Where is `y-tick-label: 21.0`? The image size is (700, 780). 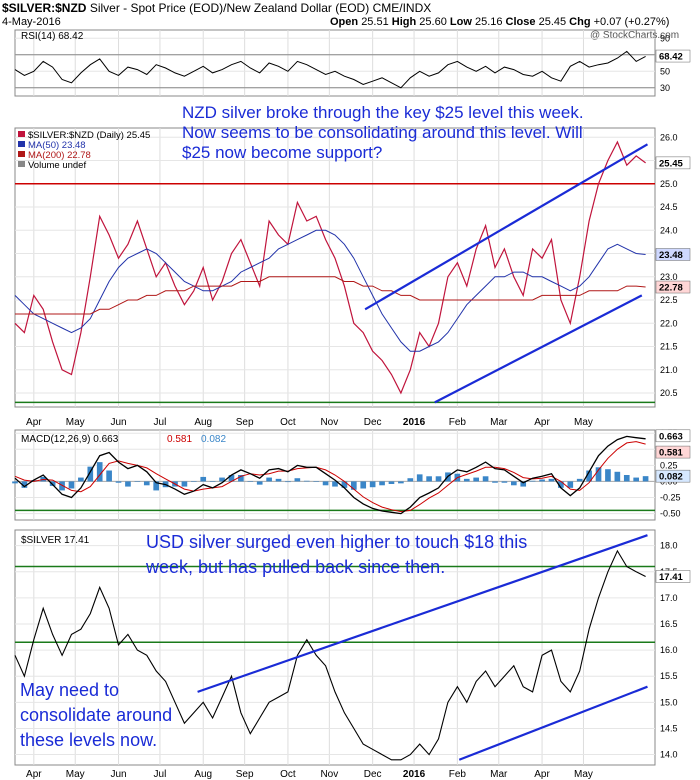 y-tick-label: 21.0 is located at coordinates (669, 370).